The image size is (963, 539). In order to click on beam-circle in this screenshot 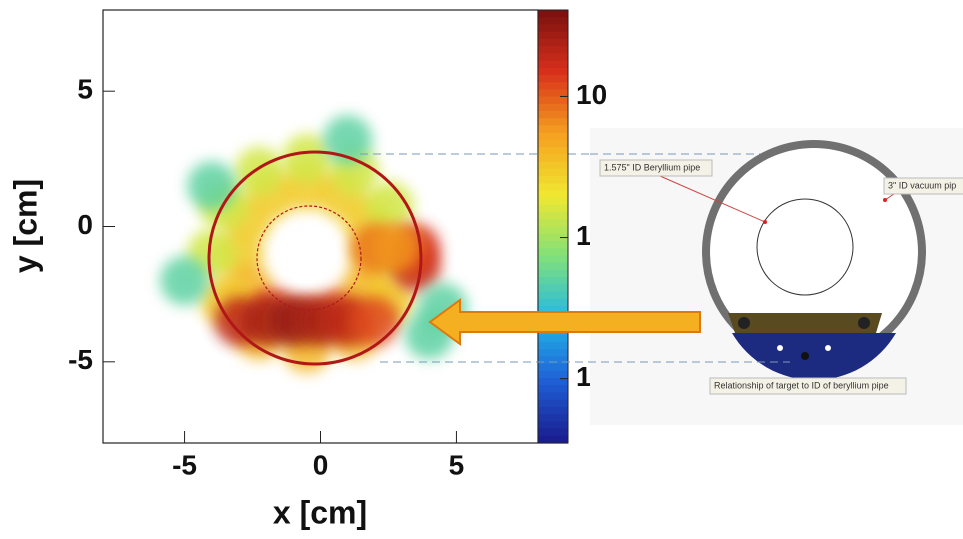, I will do `click(315, 258)`.